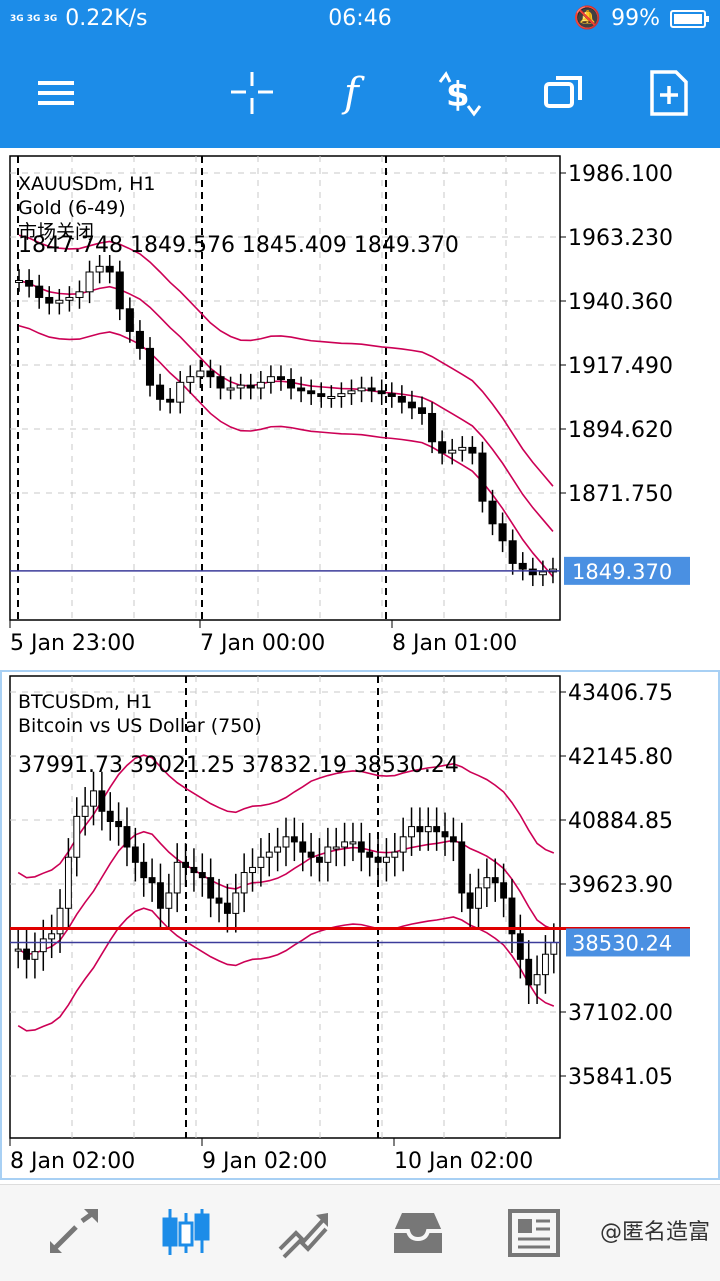 This screenshot has width=720, height=1281. Describe the element at coordinates (286, 360) in the screenshot. I see `upper-band` at that location.